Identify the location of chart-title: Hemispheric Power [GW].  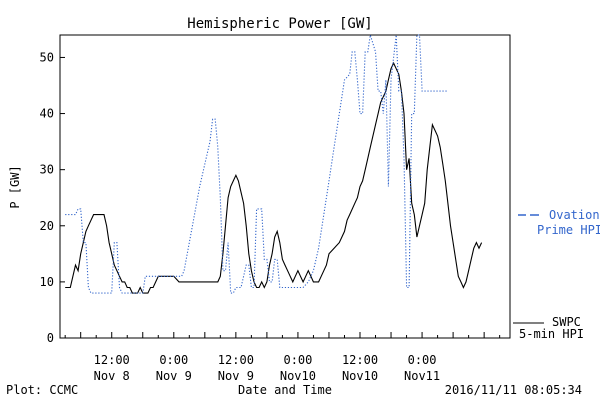
(279, 24).